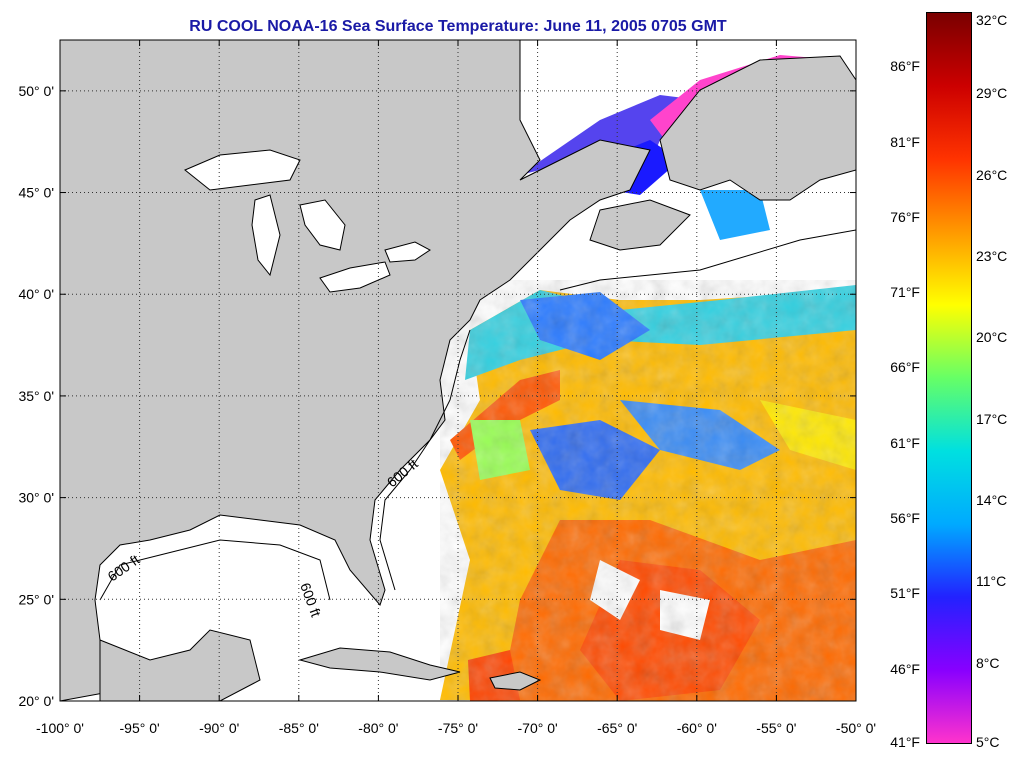 This screenshot has height=761, width=1016. I want to click on colorbar-celsius-label: 8°C, so click(988, 662).